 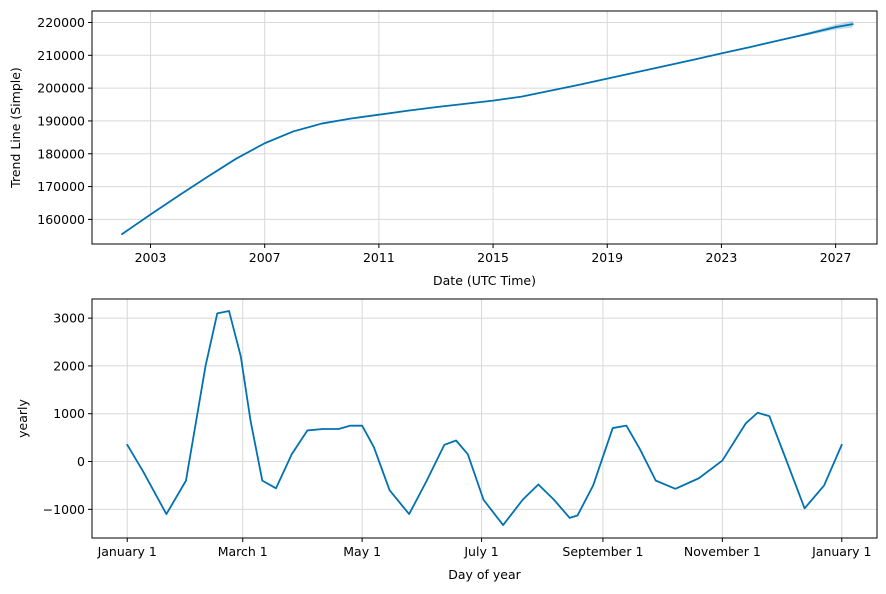 What do you see at coordinates (484, 574) in the screenshot?
I see `x-axis-label: Day of year` at bounding box center [484, 574].